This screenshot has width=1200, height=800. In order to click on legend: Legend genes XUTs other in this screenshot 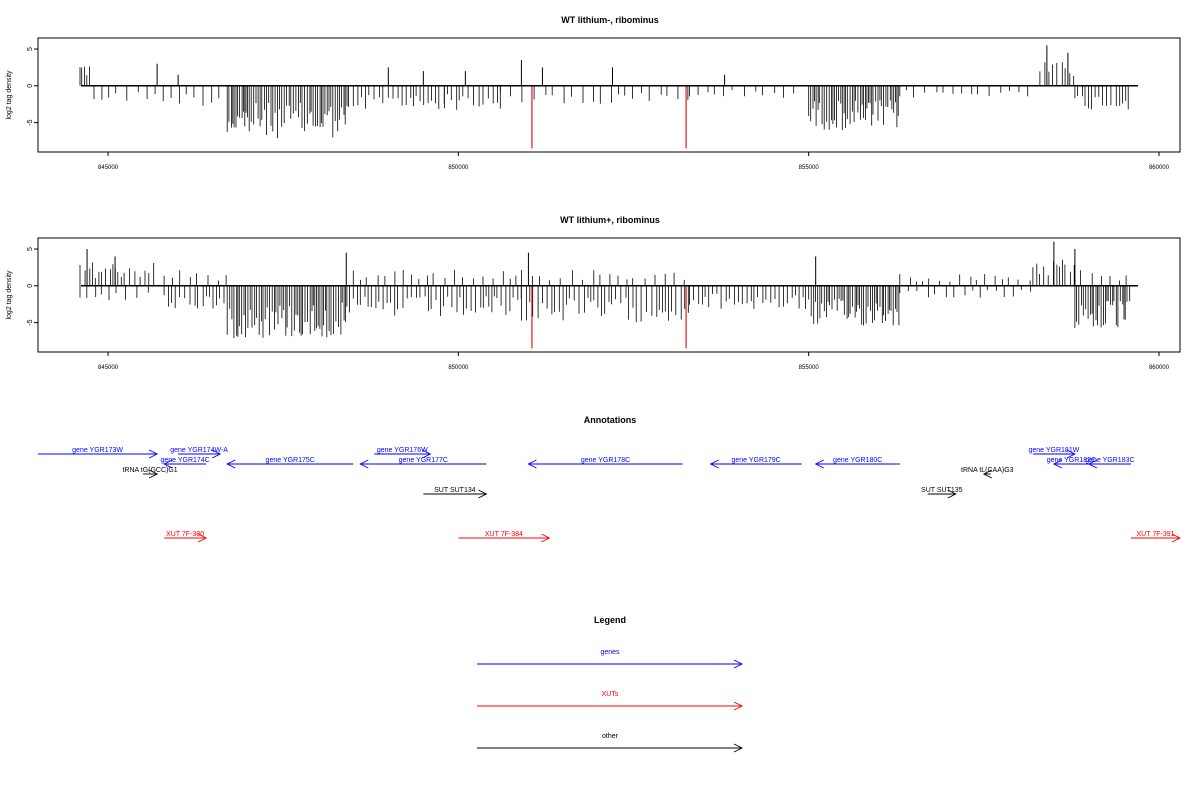, I will do `click(610, 684)`.